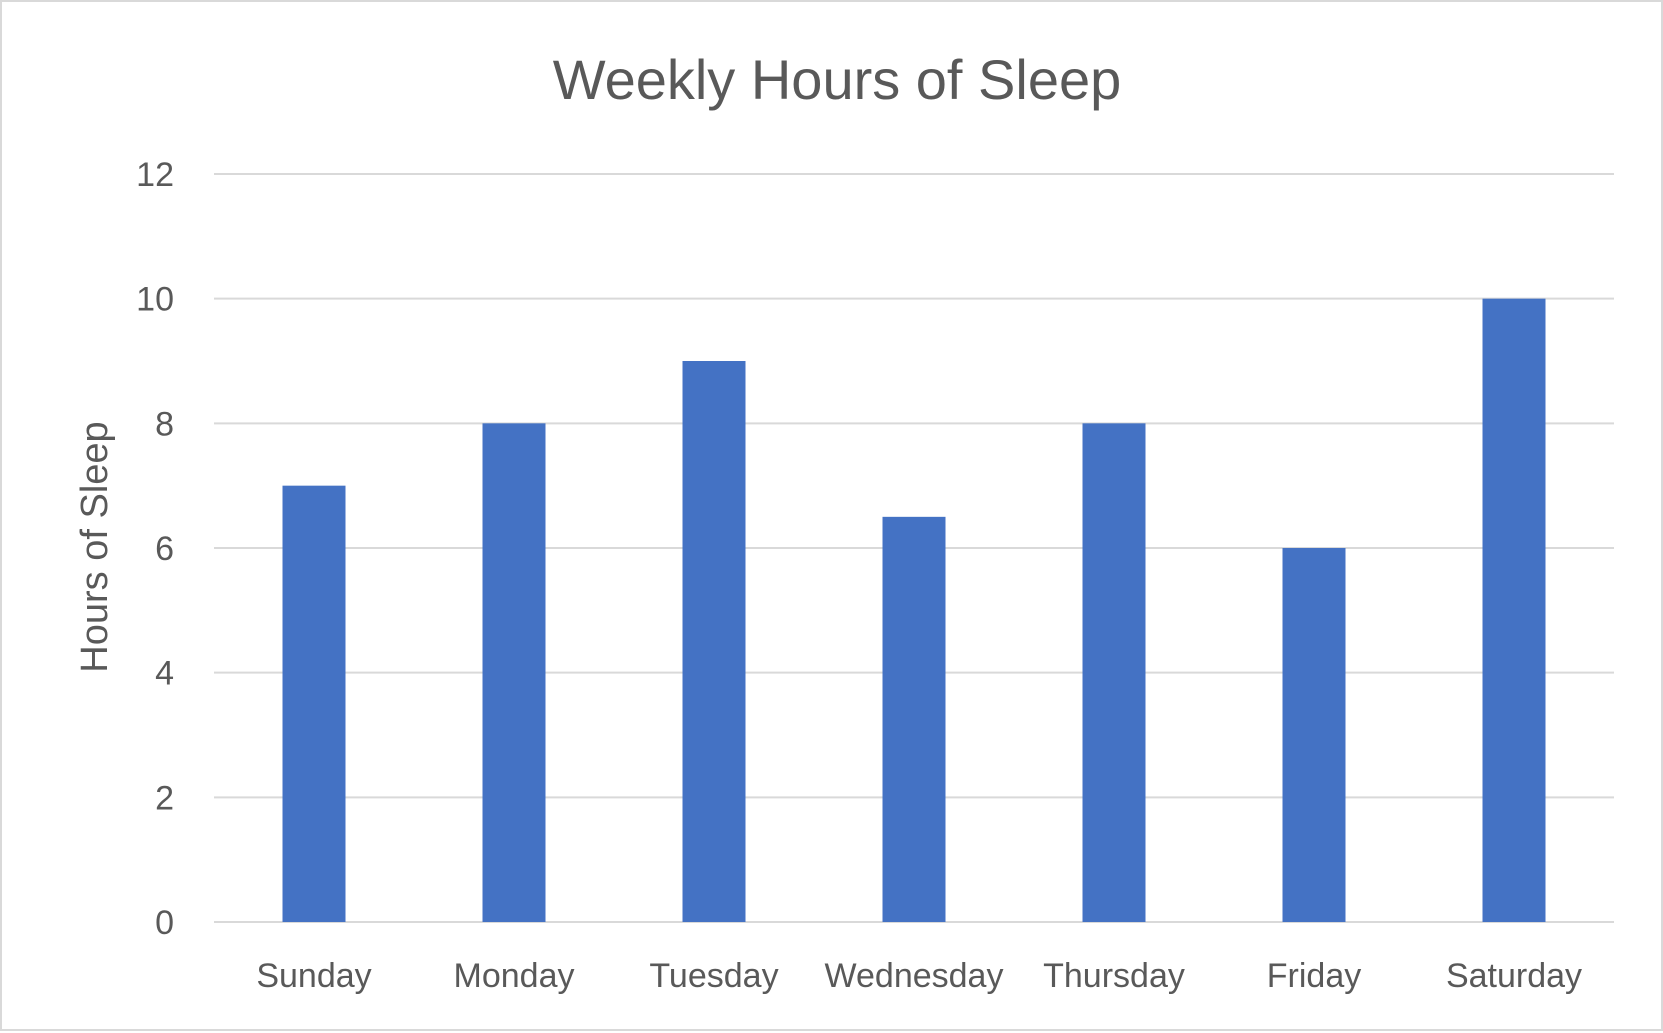 This screenshot has width=1663, height=1033. What do you see at coordinates (1514, 610) in the screenshot?
I see `bar-saturday` at bounding box center [1514, 610].